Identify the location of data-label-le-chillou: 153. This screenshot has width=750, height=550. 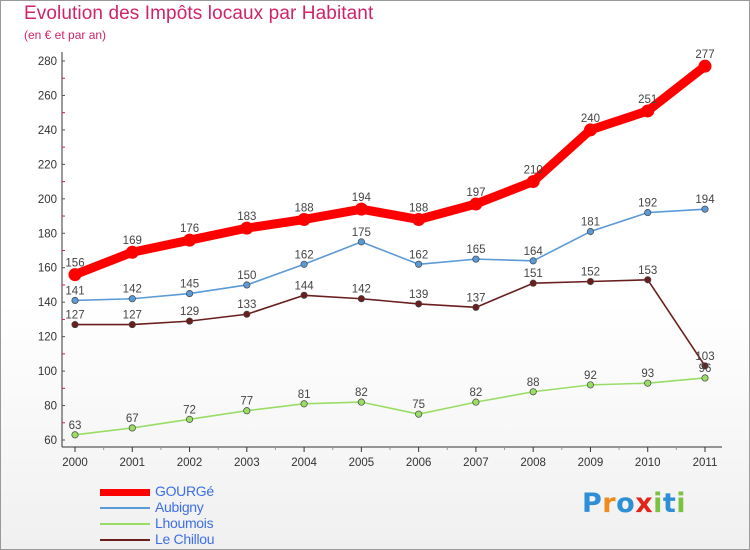
(647, 271).